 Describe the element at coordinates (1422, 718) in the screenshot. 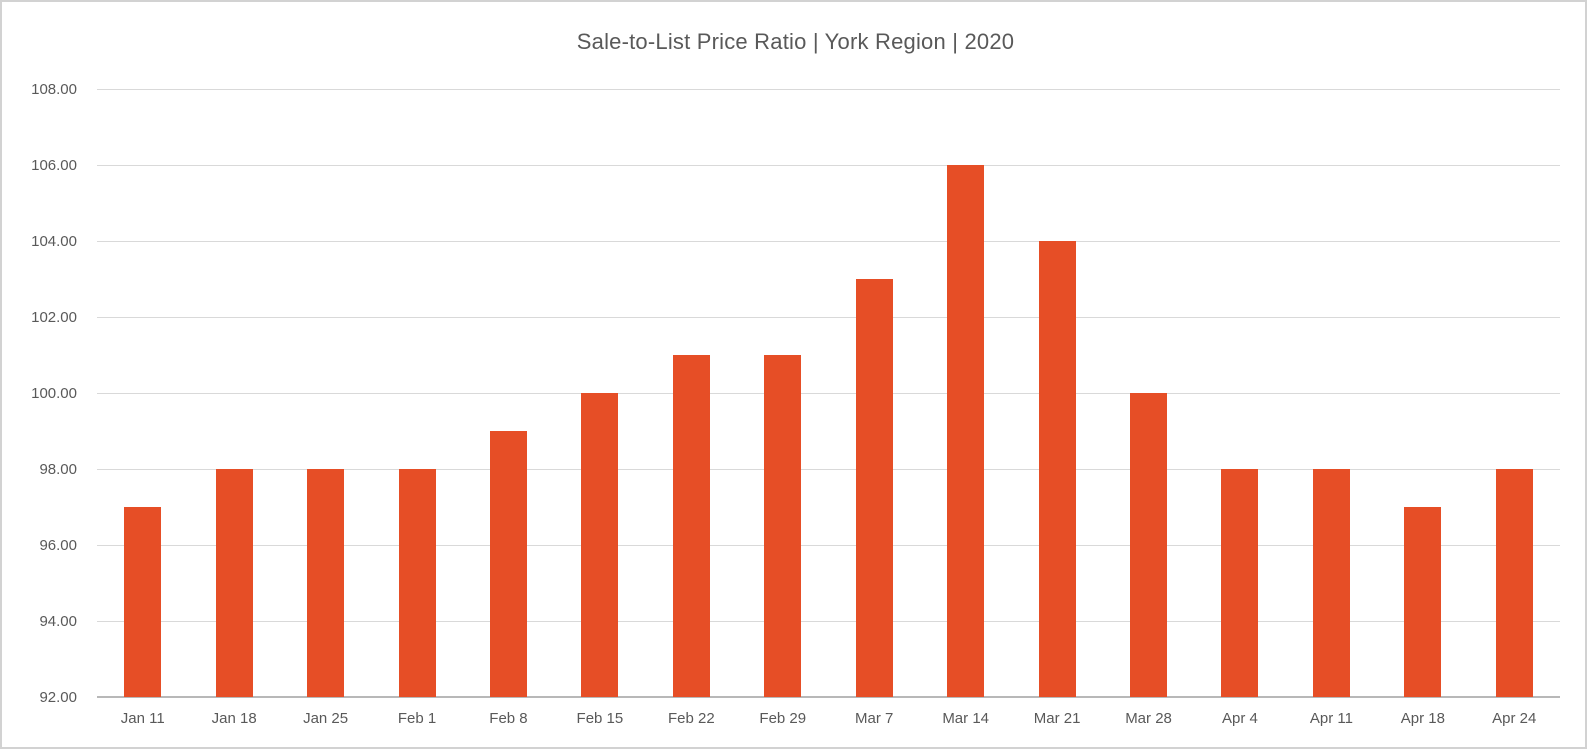

I see `x-axis-tick-label: Apr 18` at that location.